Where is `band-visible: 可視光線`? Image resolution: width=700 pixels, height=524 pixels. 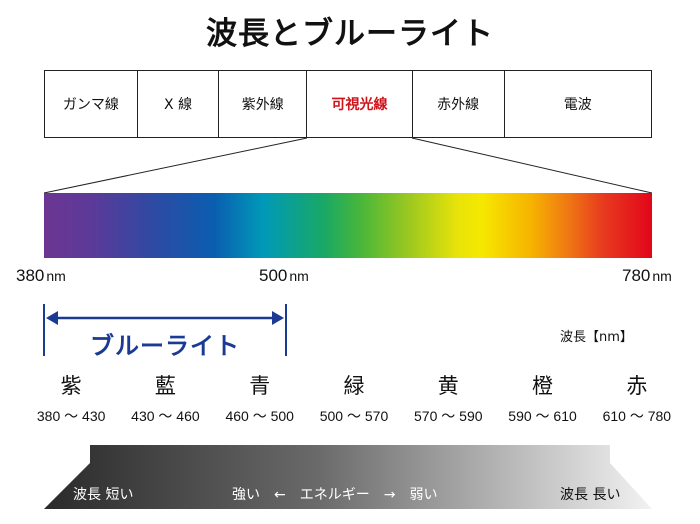 band-visible: 可視光線 is located at coordinates (360, 104).